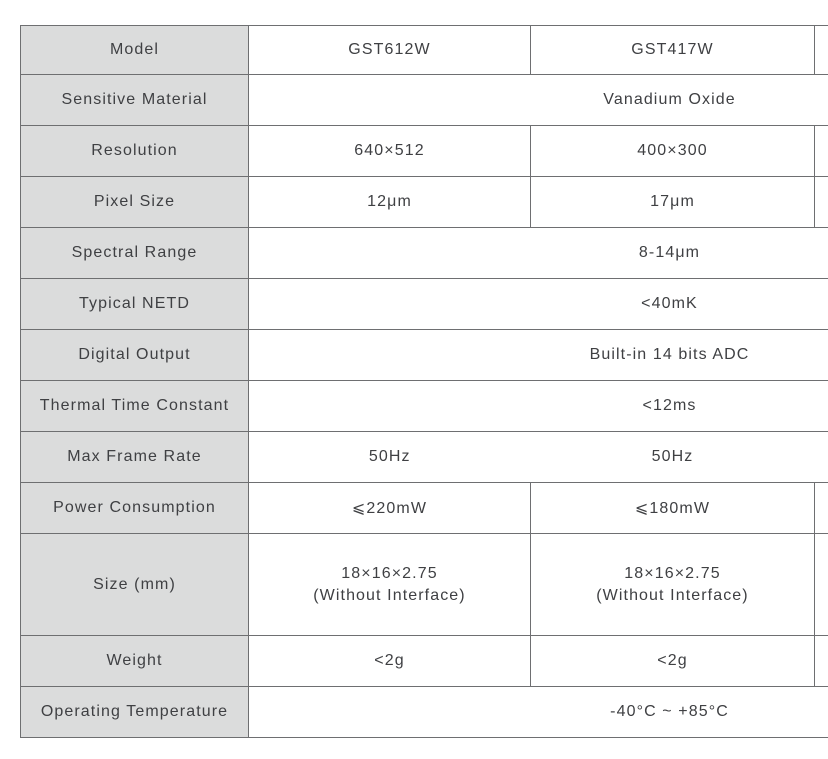 The width and height of the screenshot is (828, 759). Describe the element at coordinates (134, 457) in the screenshot. I see `row-label-max-frame-rate: Max Frame Rate` at that location.